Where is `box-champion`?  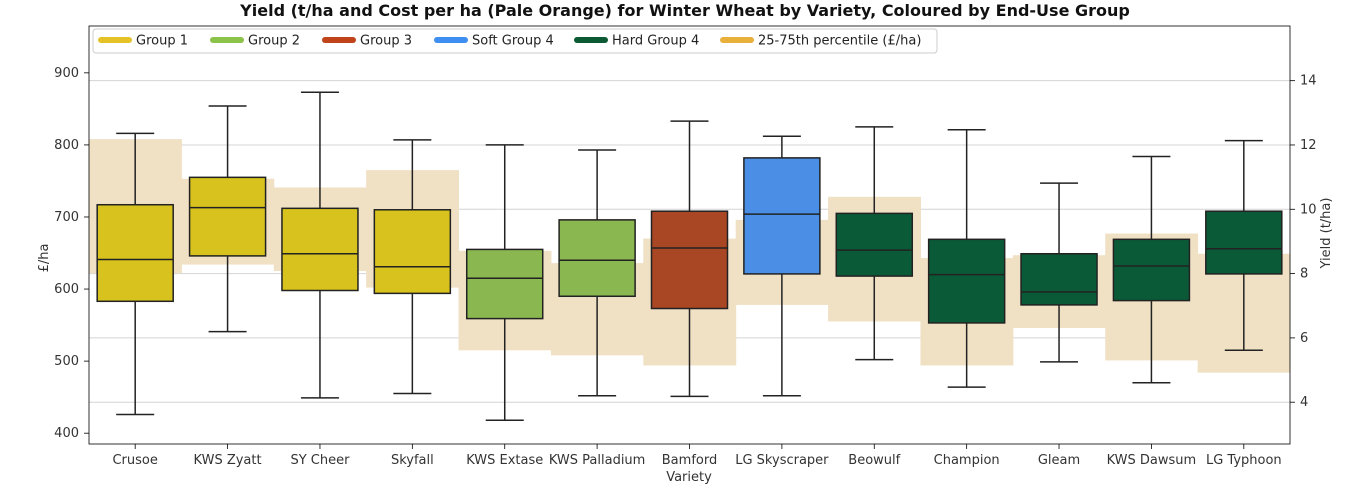 box-champion is located at coordinates (966, 258).